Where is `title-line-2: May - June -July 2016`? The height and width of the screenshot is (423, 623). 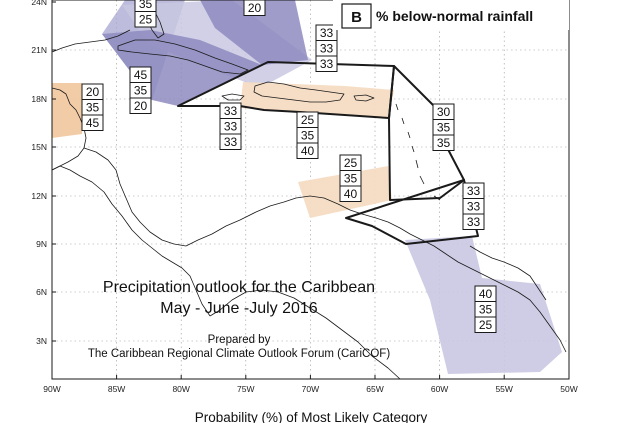
title-line-2: May - June -July 2016 is located at coordinates (239, 308).